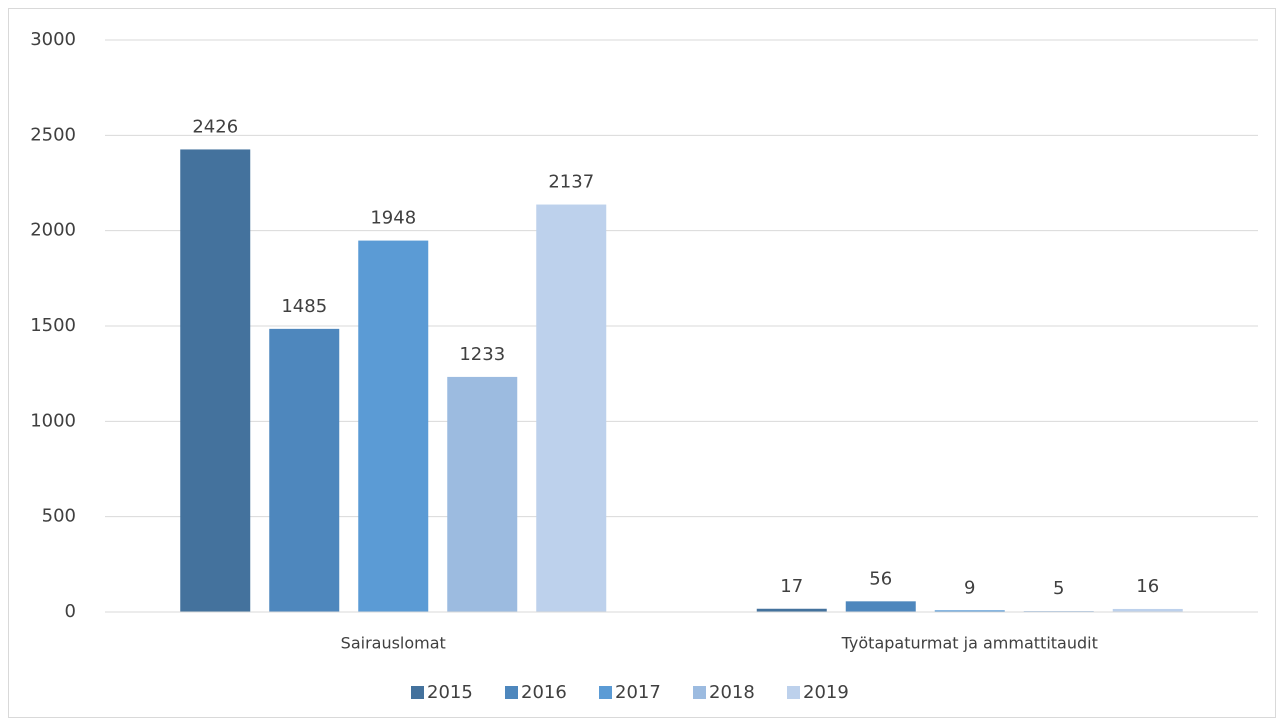 This screenshot has height=728, width=1284. I want to click on legend-label: 2018, so click(732, 692).